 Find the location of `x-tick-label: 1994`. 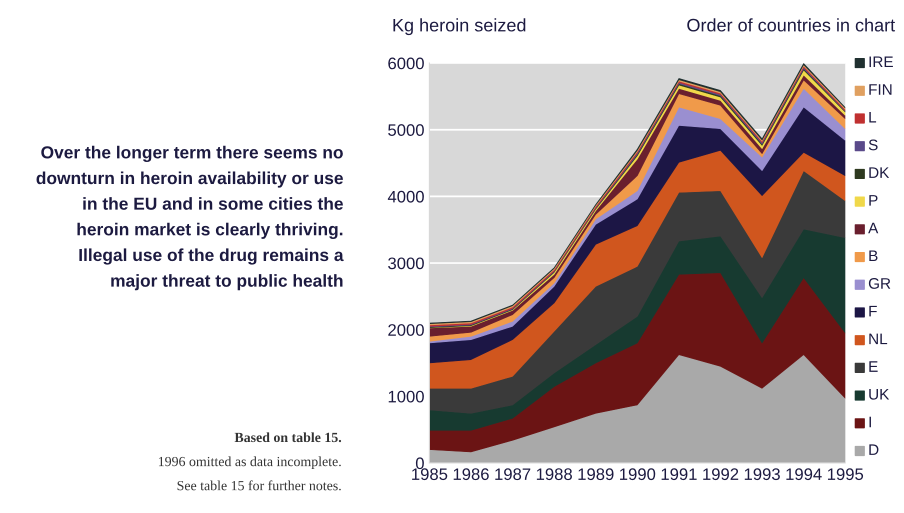

x-tick-label: 1994 is located at coordinates (804, 474).